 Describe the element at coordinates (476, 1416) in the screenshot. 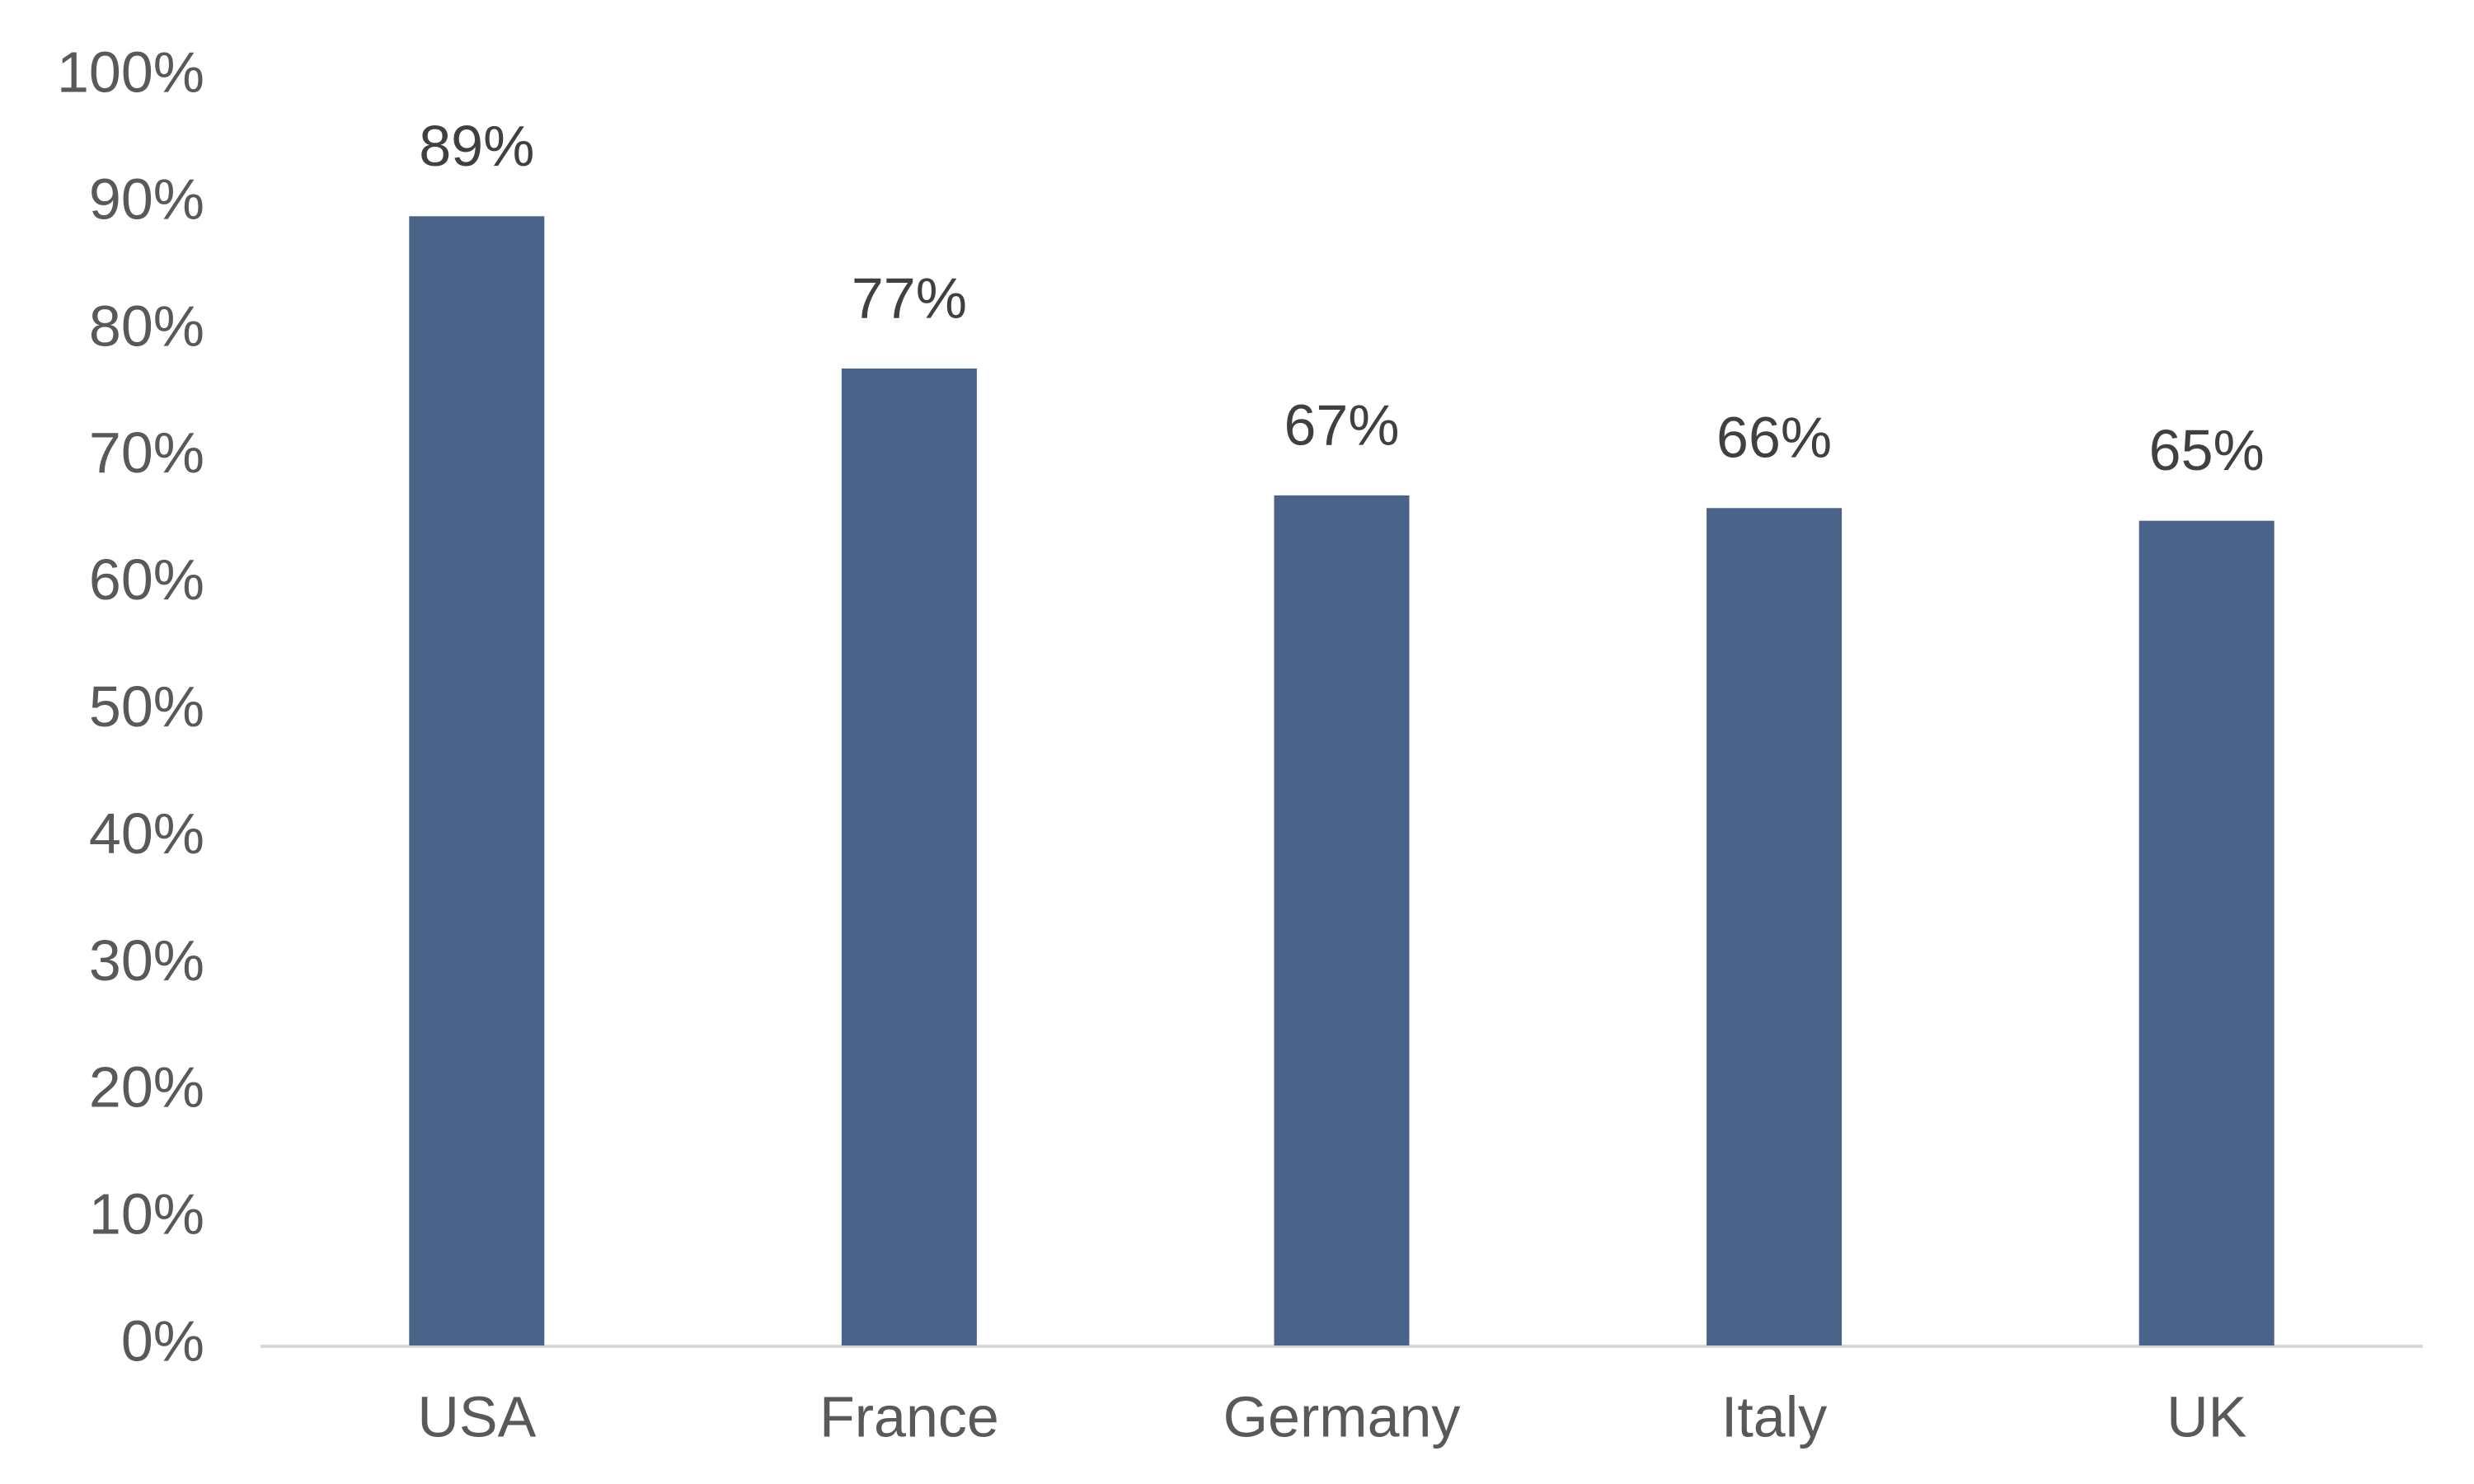

I see `x-tick-label: USA` at that location.